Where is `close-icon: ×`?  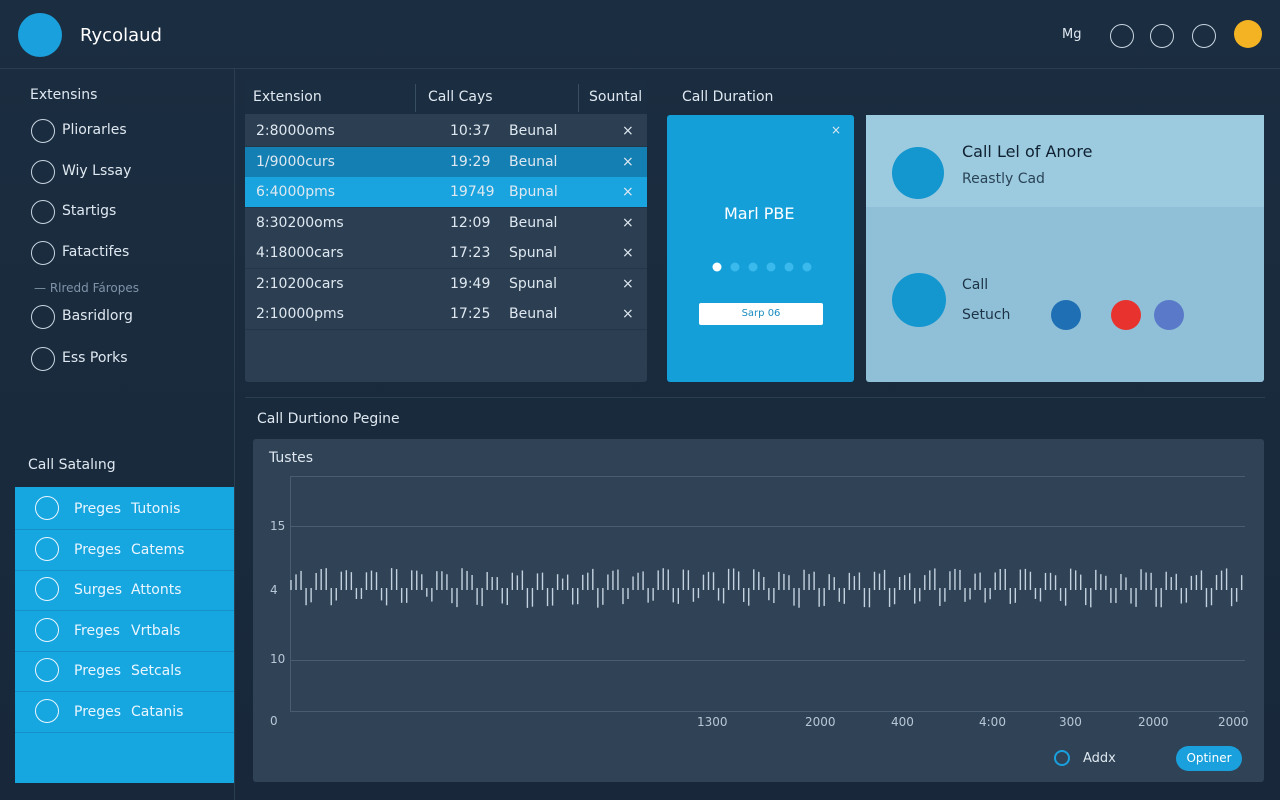 close-icon: × is located at coordinates (836, 130).